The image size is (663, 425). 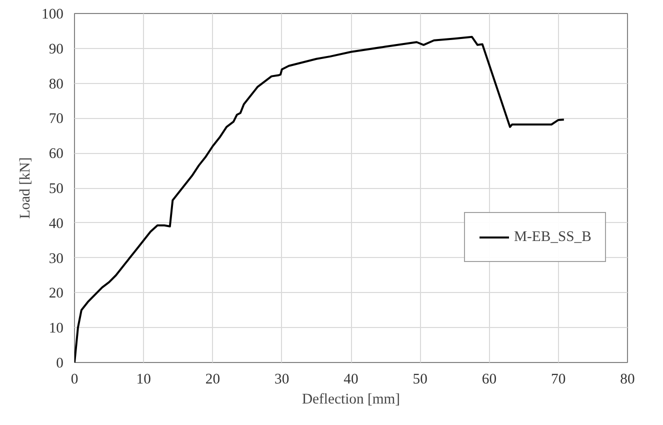 I want to click on x-tick-label: 40, so click(x=351, y=380).